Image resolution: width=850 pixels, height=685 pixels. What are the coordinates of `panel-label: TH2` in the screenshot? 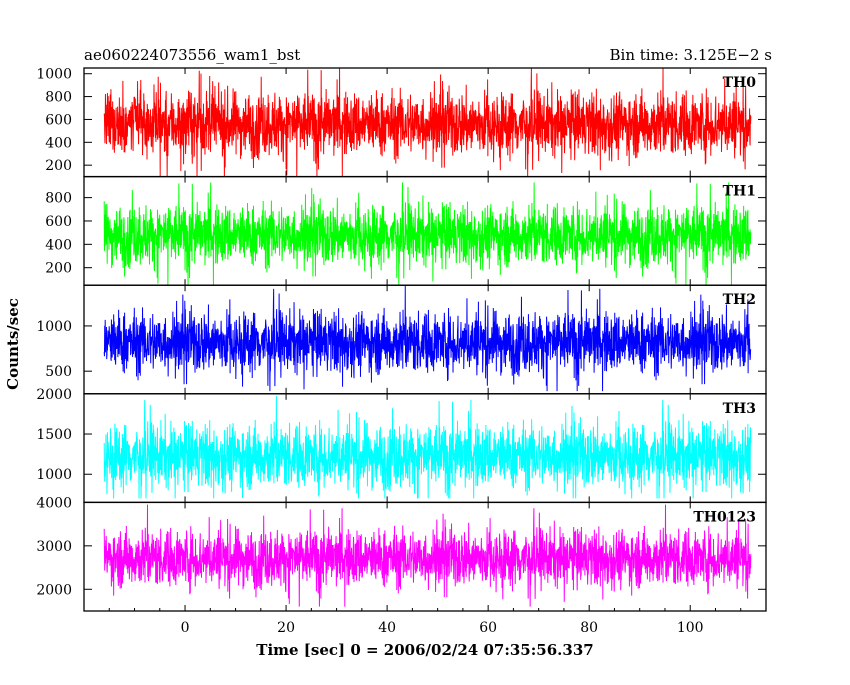 It's located at (739, 300).